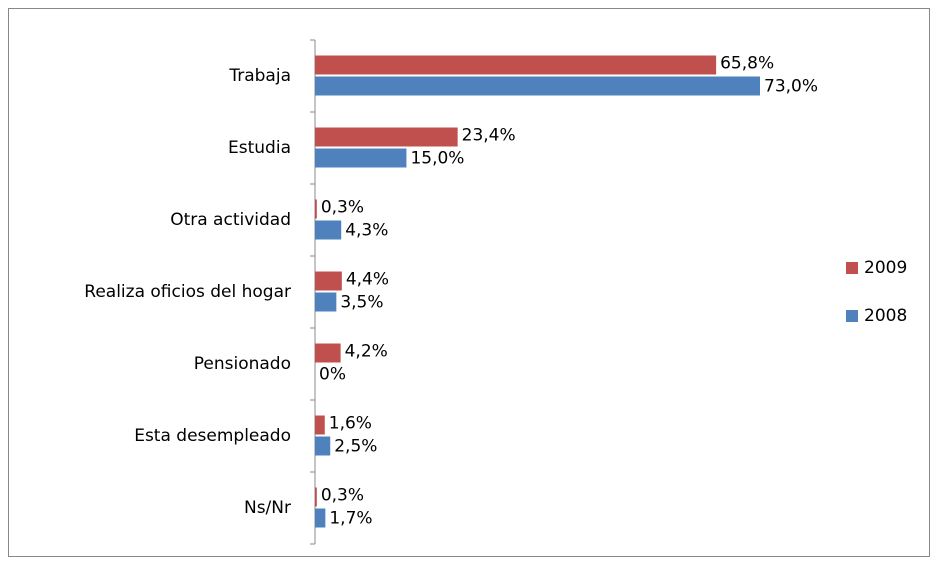 Image resolution: width=935 pixels, height=565 pixels. What do you see at coordinates (366, 352) in the screenshot?
I see `data-label: 4,2%` at bounding box center [366, 352].